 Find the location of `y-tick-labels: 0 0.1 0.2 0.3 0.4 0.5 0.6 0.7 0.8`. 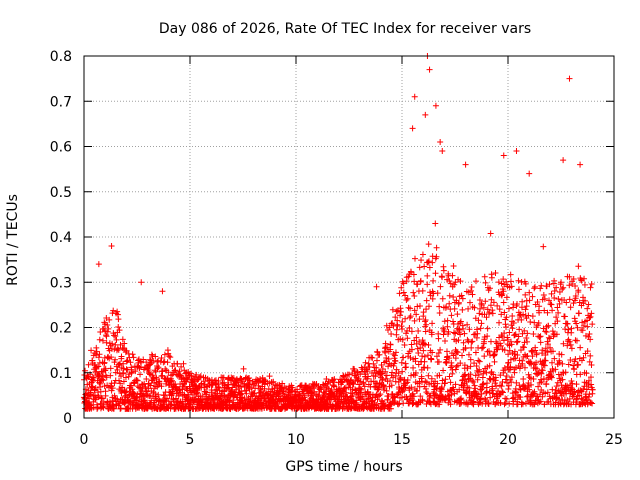

y-tick-labels: 0 0.1 0.2 0.3 0.4 0.5 0.6 0.7 0.8 is located at coordinates (61, 238).